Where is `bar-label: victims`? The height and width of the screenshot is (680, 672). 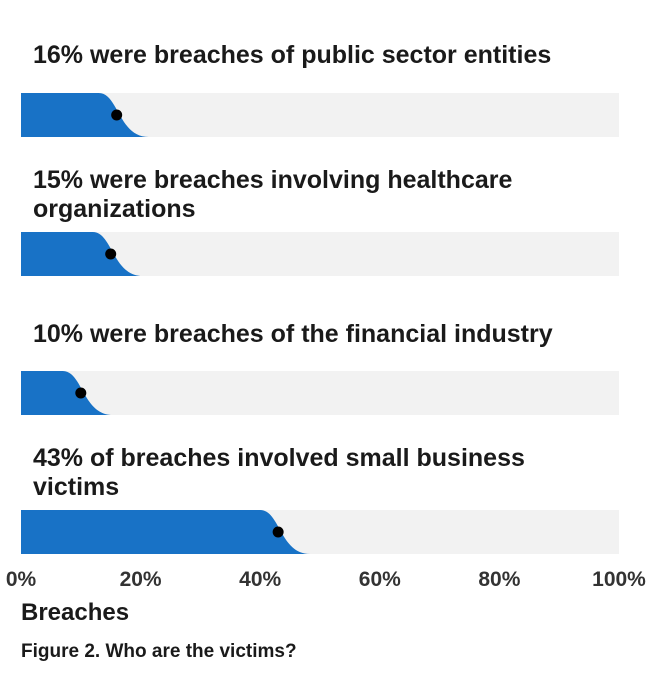
bar-label: victims is located at coordinates (76, 487).